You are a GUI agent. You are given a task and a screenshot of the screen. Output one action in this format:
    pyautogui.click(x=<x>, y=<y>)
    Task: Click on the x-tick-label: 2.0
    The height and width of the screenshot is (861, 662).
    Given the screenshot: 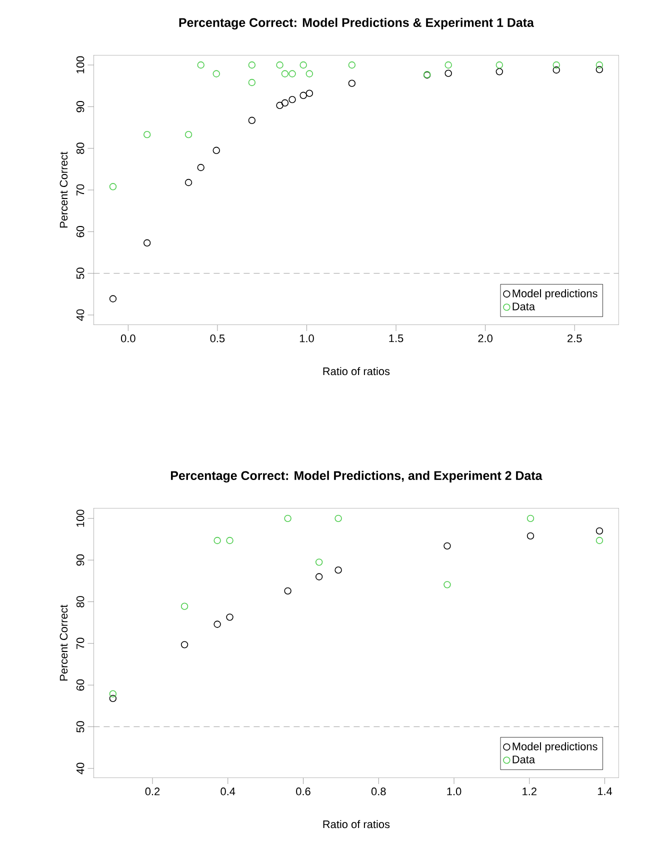 What is the action you would take?
    pyautogui.click(x=485, y=338)
    